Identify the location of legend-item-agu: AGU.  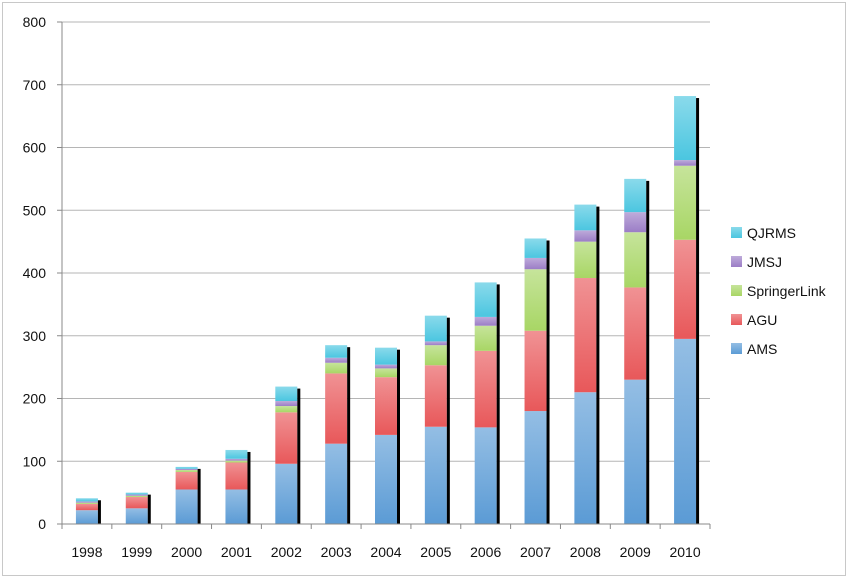
(754, 320).